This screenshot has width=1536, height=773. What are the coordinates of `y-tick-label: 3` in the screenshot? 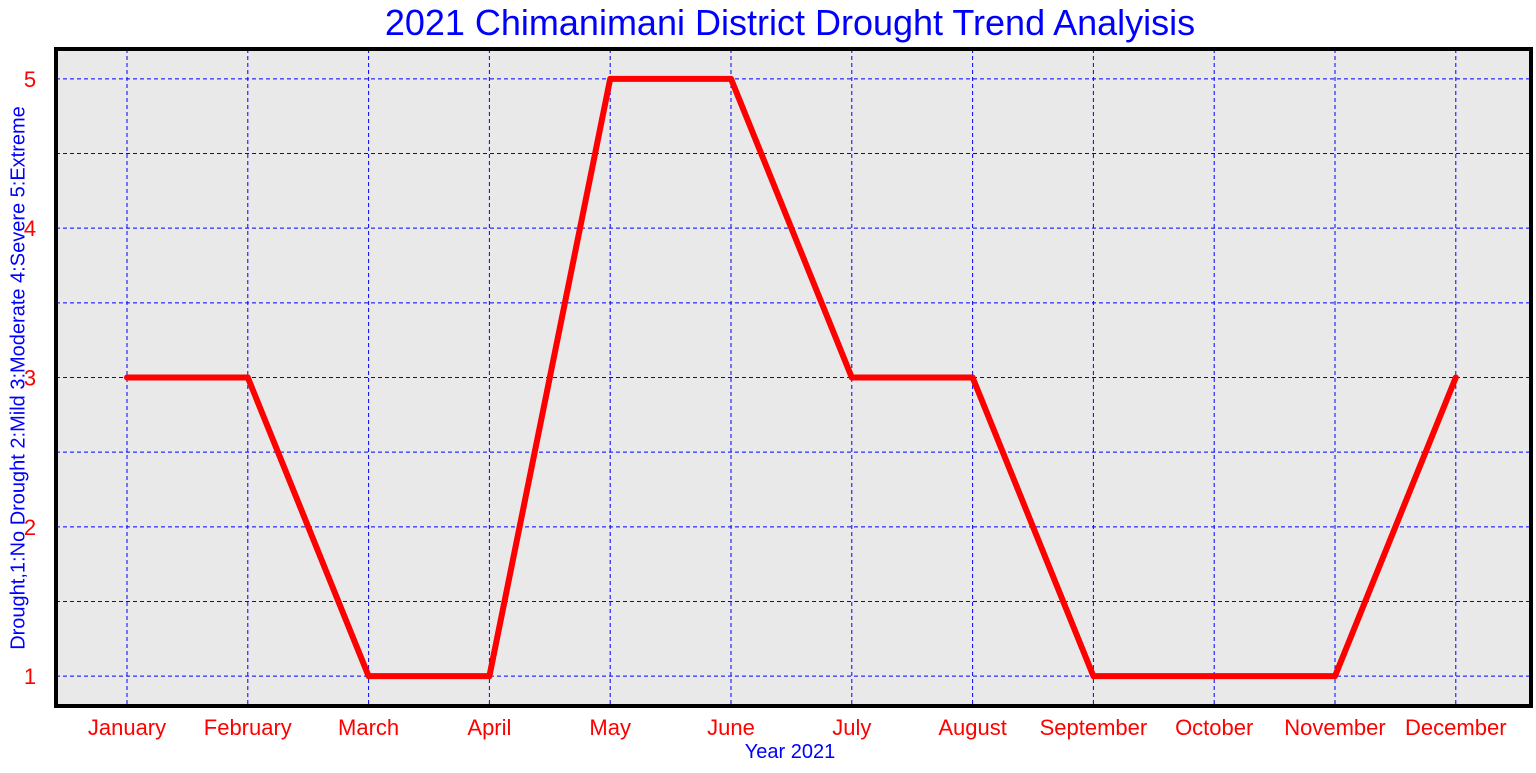 It's located at (30, 378).